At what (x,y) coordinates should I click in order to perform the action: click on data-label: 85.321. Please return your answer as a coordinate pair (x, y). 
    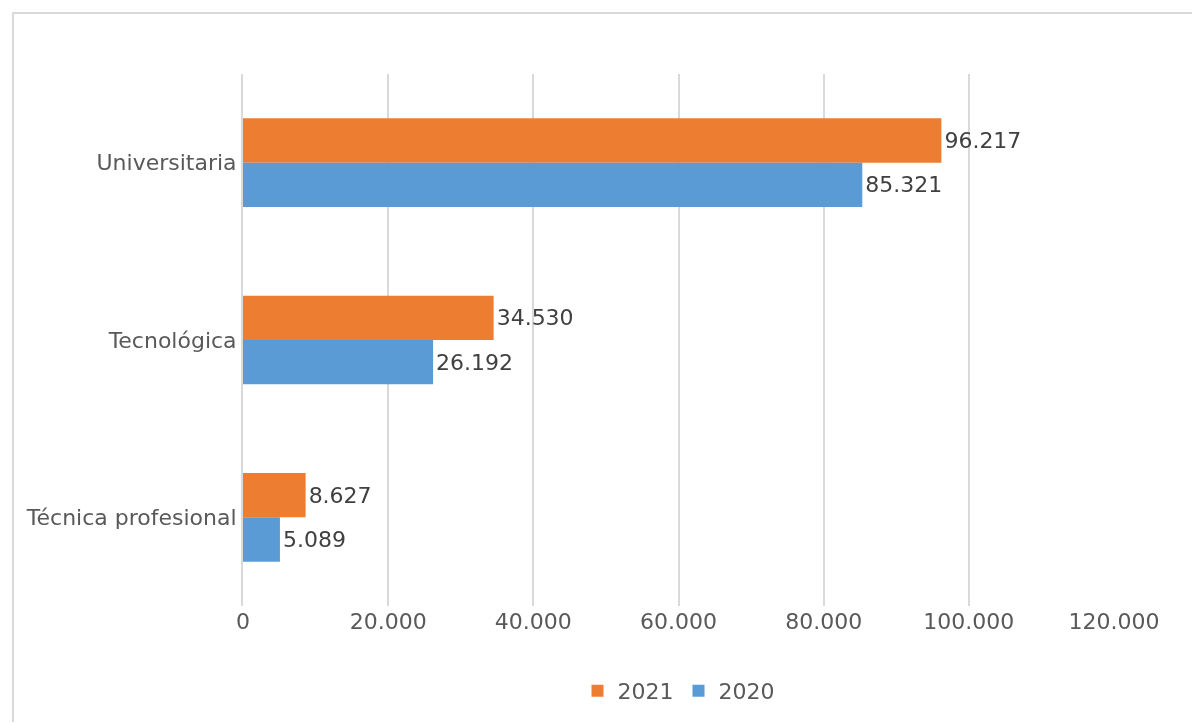
    Looking at the image, I should click on (904, 185).